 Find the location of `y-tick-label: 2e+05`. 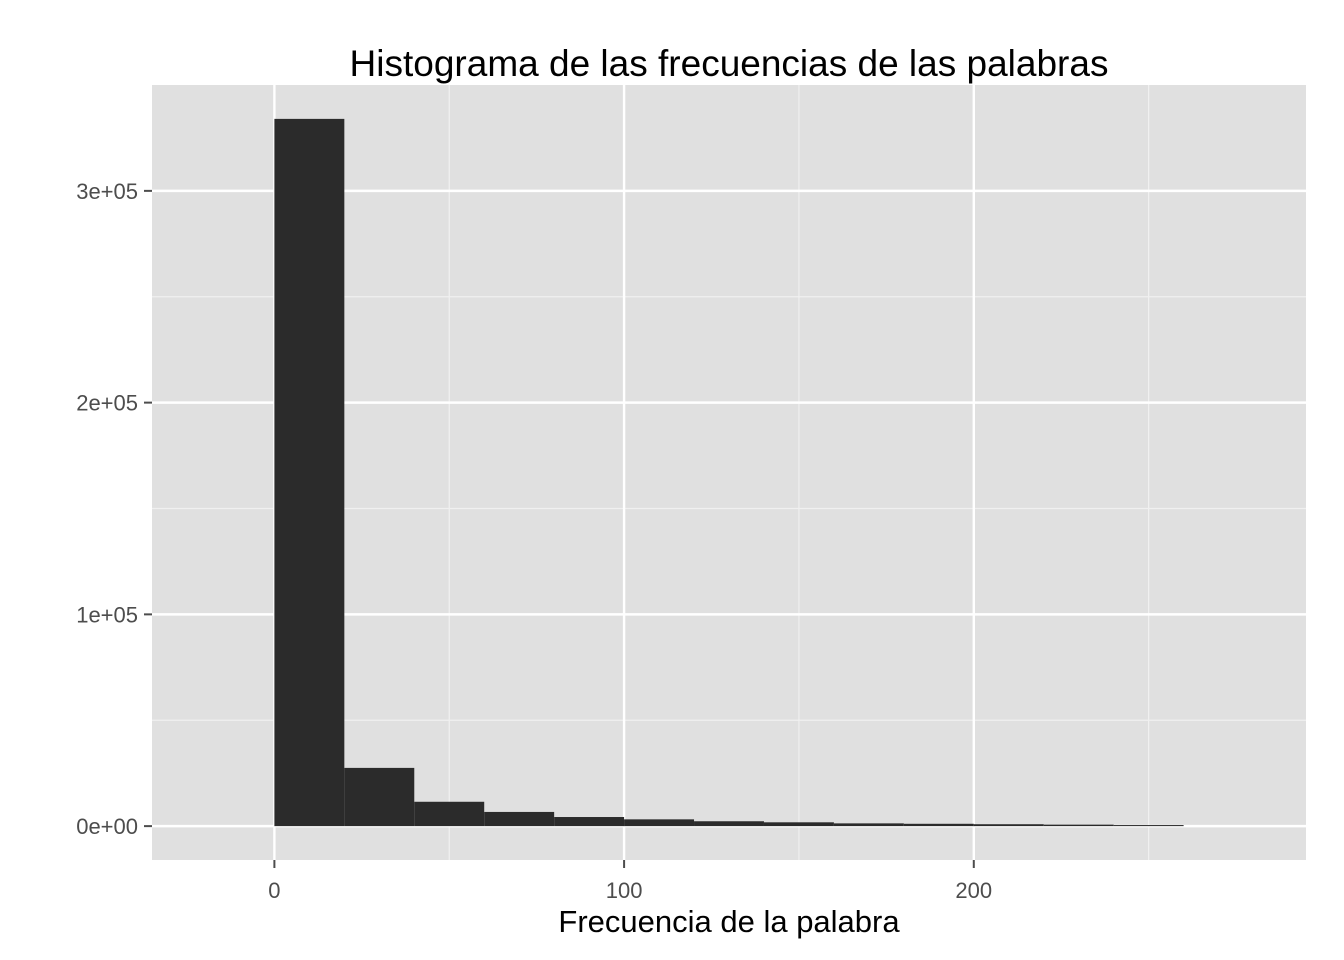

y-tick-label: 2e+05 is located at coordinates (107, 403).